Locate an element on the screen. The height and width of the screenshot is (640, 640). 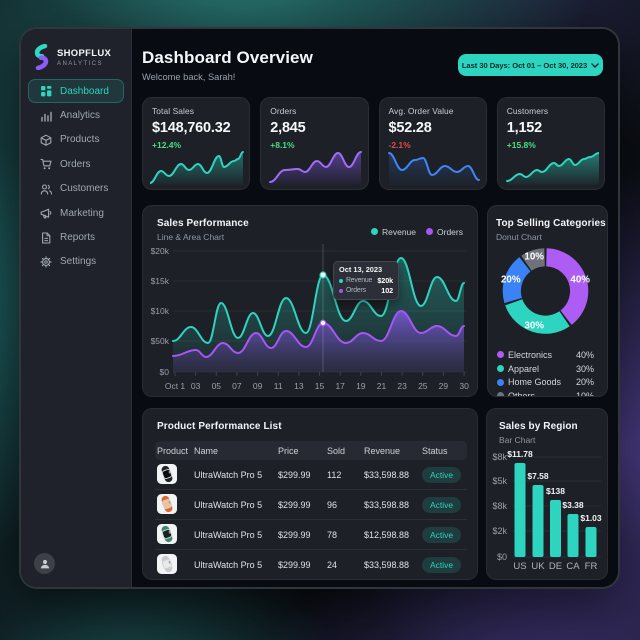
svg-text: 03 is located at coordinates (196, 386).